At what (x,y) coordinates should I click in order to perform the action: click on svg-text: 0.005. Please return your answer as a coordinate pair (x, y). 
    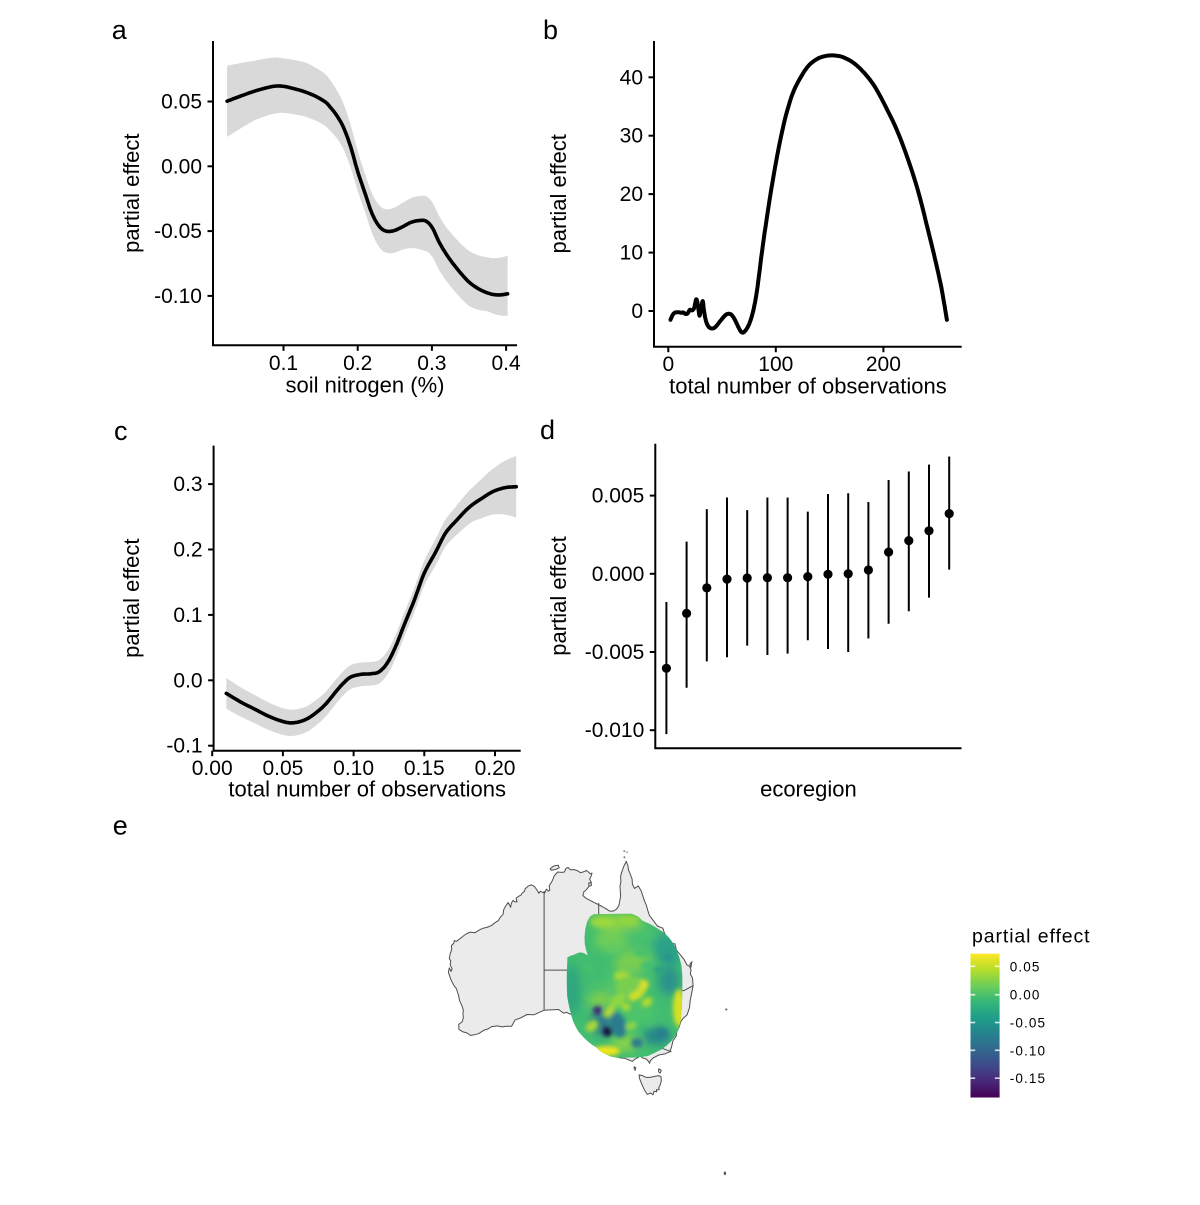
    Looking at the image, I should click on (618, 496).